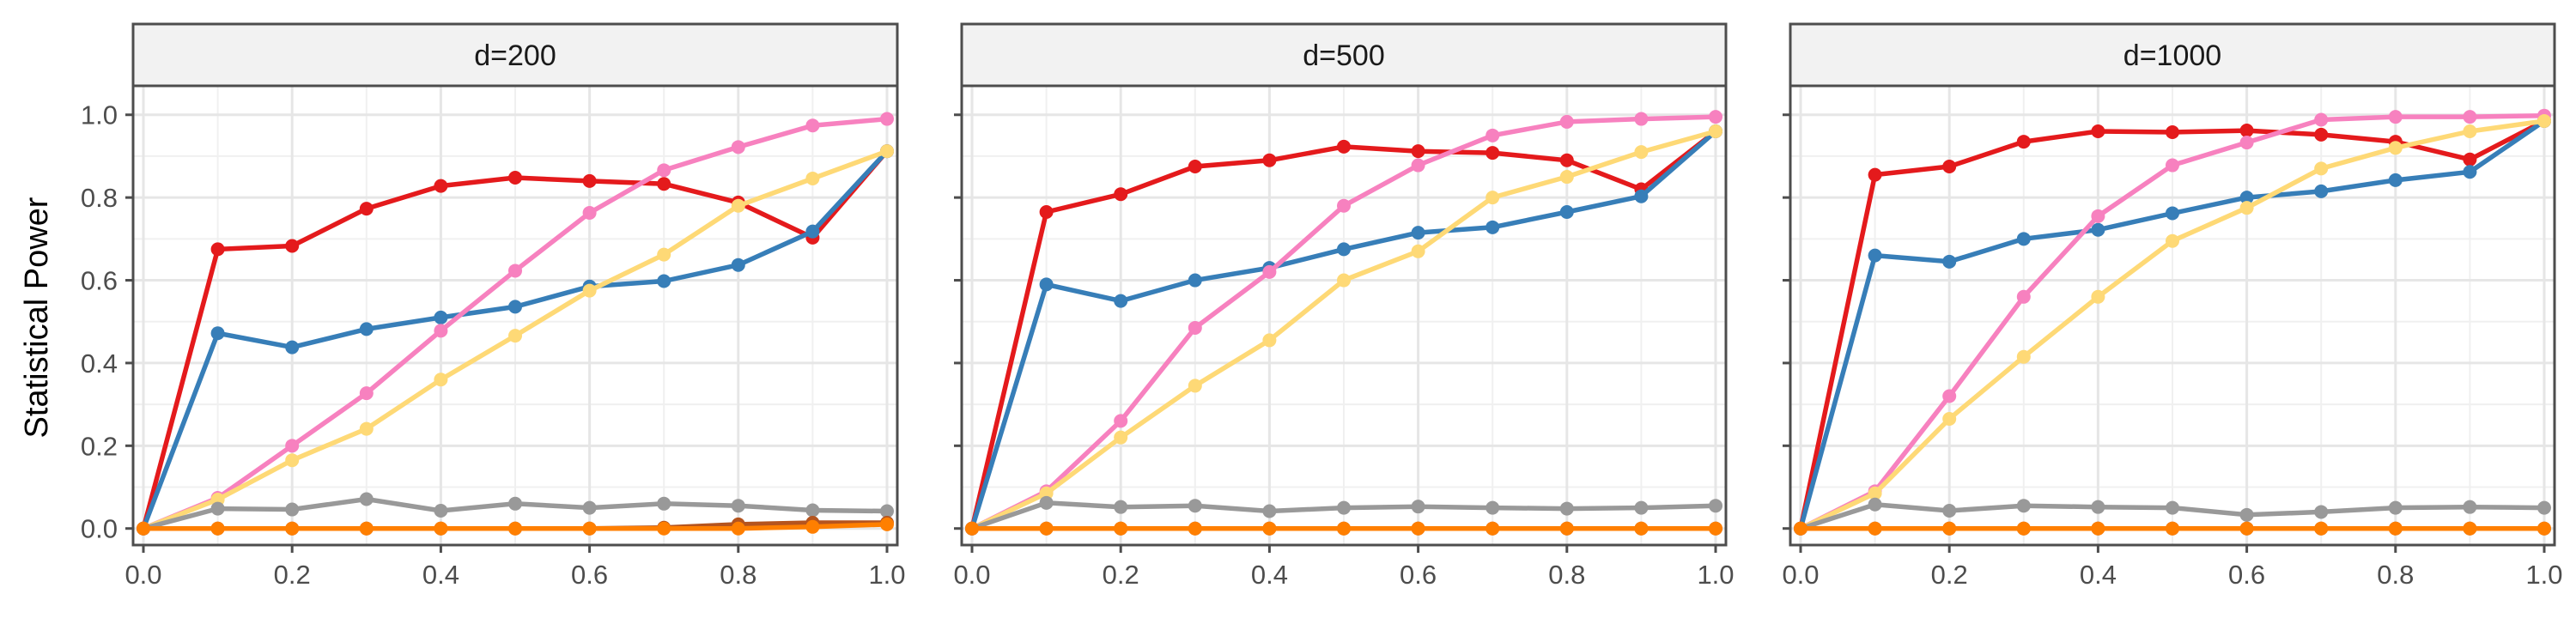  I want to click on y-tick-label: 0.8, so click(99, 198).